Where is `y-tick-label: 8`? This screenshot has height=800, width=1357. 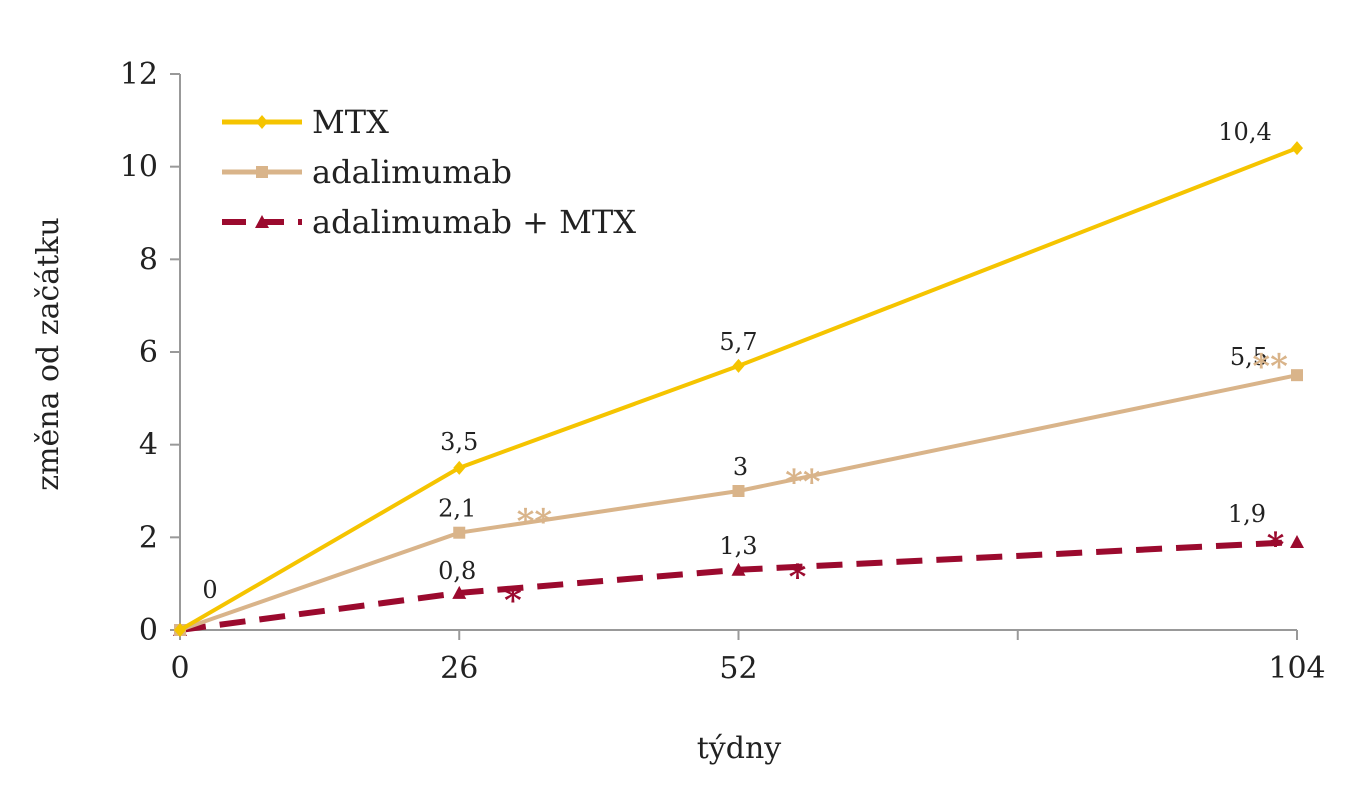
y-tick-label: 8 is located at coordinates (148, 259).